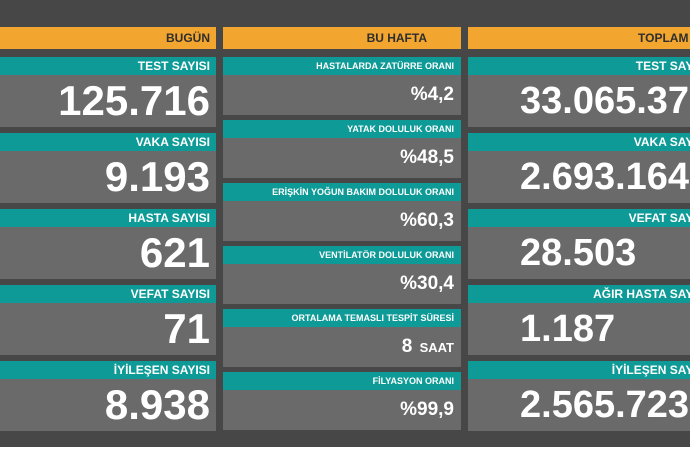  Describe the element at coordinates (108, 142) in the screenshot. I see `today-stat-label: VAKA SAYISI` at that location.